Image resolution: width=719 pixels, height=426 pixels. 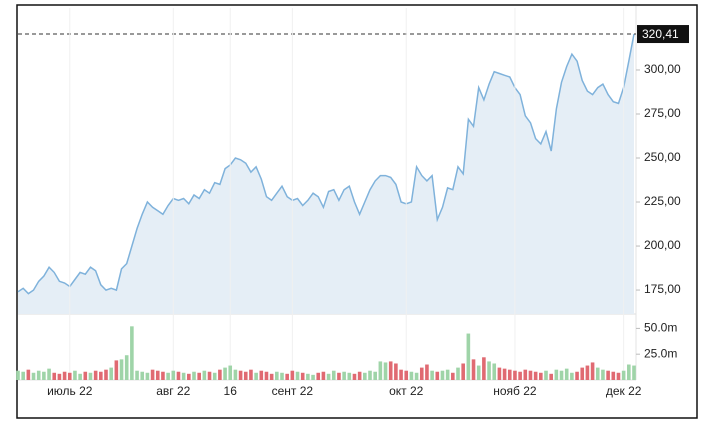 What do you see at coordinates (662, 245) in the screenshot?
I see `y-tick-label: 200,00` at bounding box center [662, 245].